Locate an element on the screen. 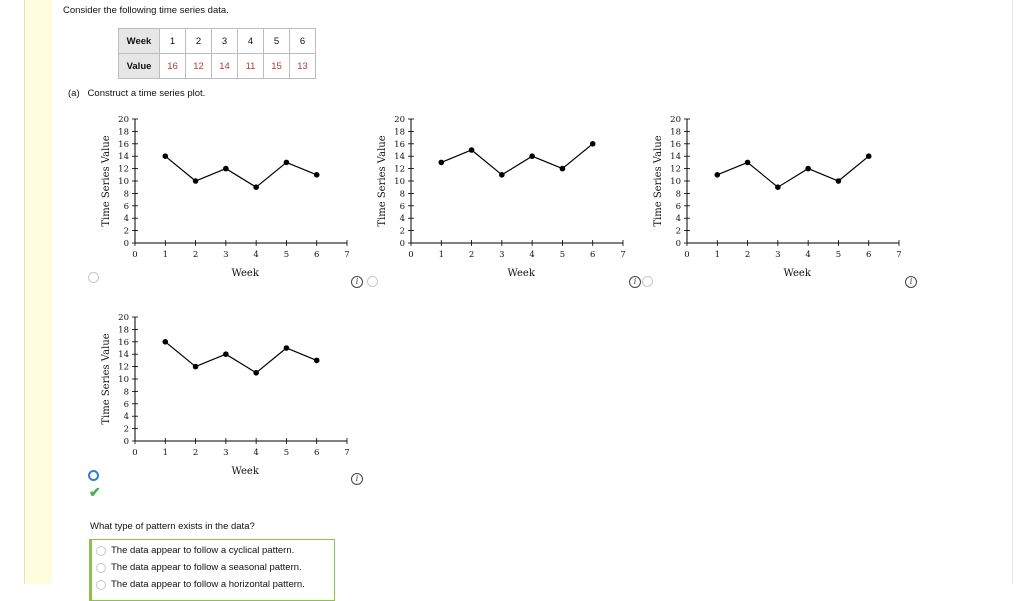 This screenshot has width=1024, height=601. table-row-value: Value 16 12 14 11 15 13 is located at coordinates (217, 66).